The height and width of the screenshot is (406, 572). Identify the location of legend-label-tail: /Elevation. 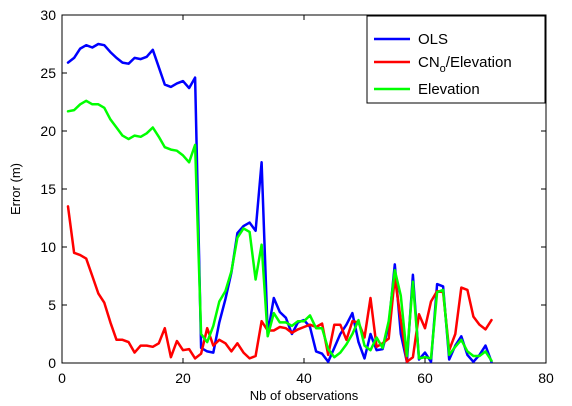
(479, 62).